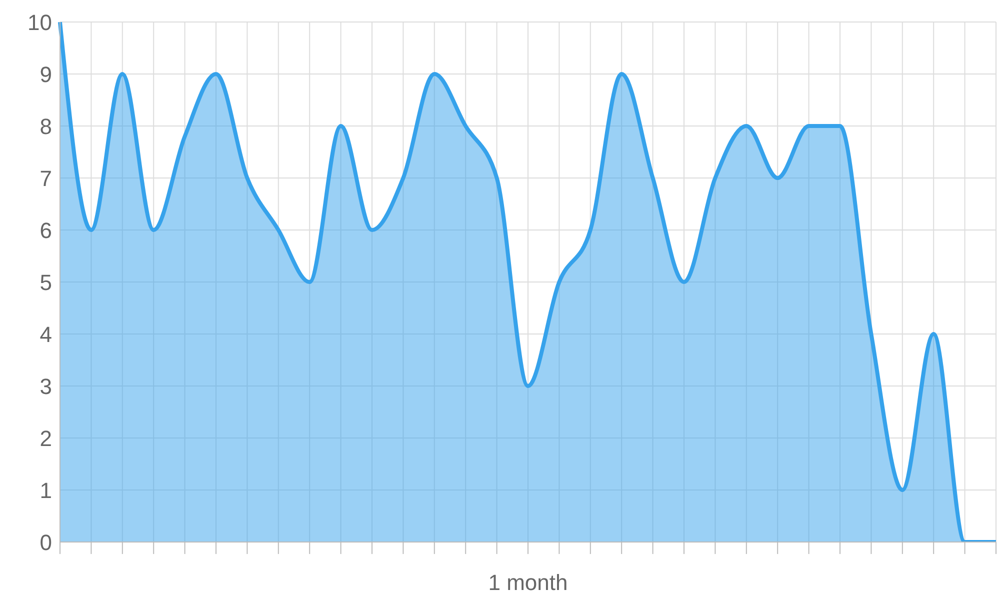  What do you see at coordinates (46, 334) in the screenshot?
I see `y-tick-label: 4` at bounding box center [46, 334].